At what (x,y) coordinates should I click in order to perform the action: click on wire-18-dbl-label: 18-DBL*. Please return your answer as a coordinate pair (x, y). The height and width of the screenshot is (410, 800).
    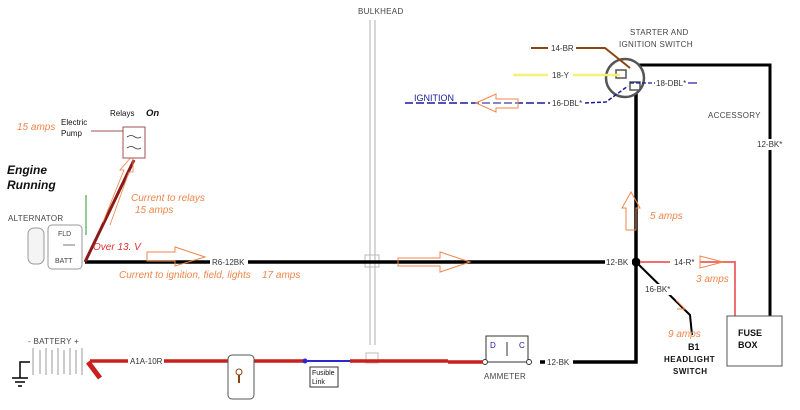
    Looking at the image, I should click on (671, 83).